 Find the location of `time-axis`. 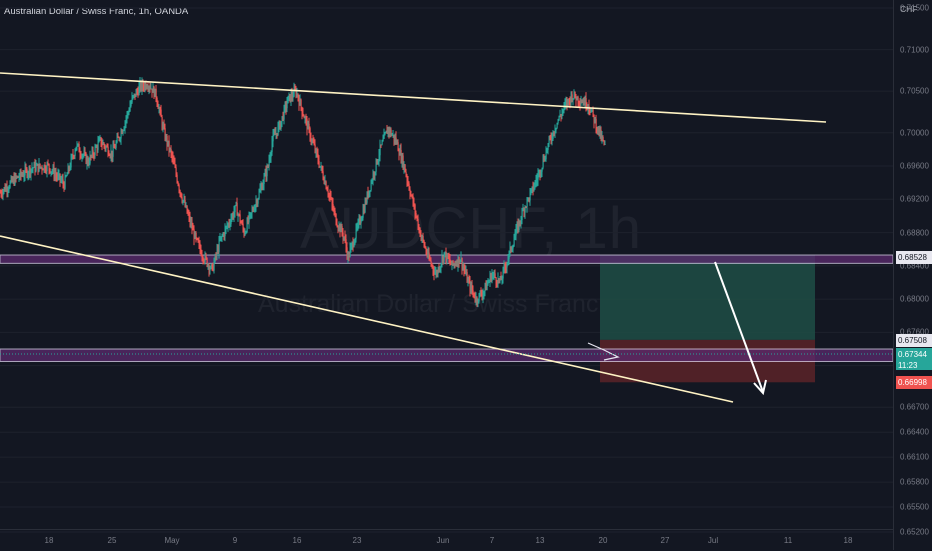

time-axis is located at coordinates (446, 540).